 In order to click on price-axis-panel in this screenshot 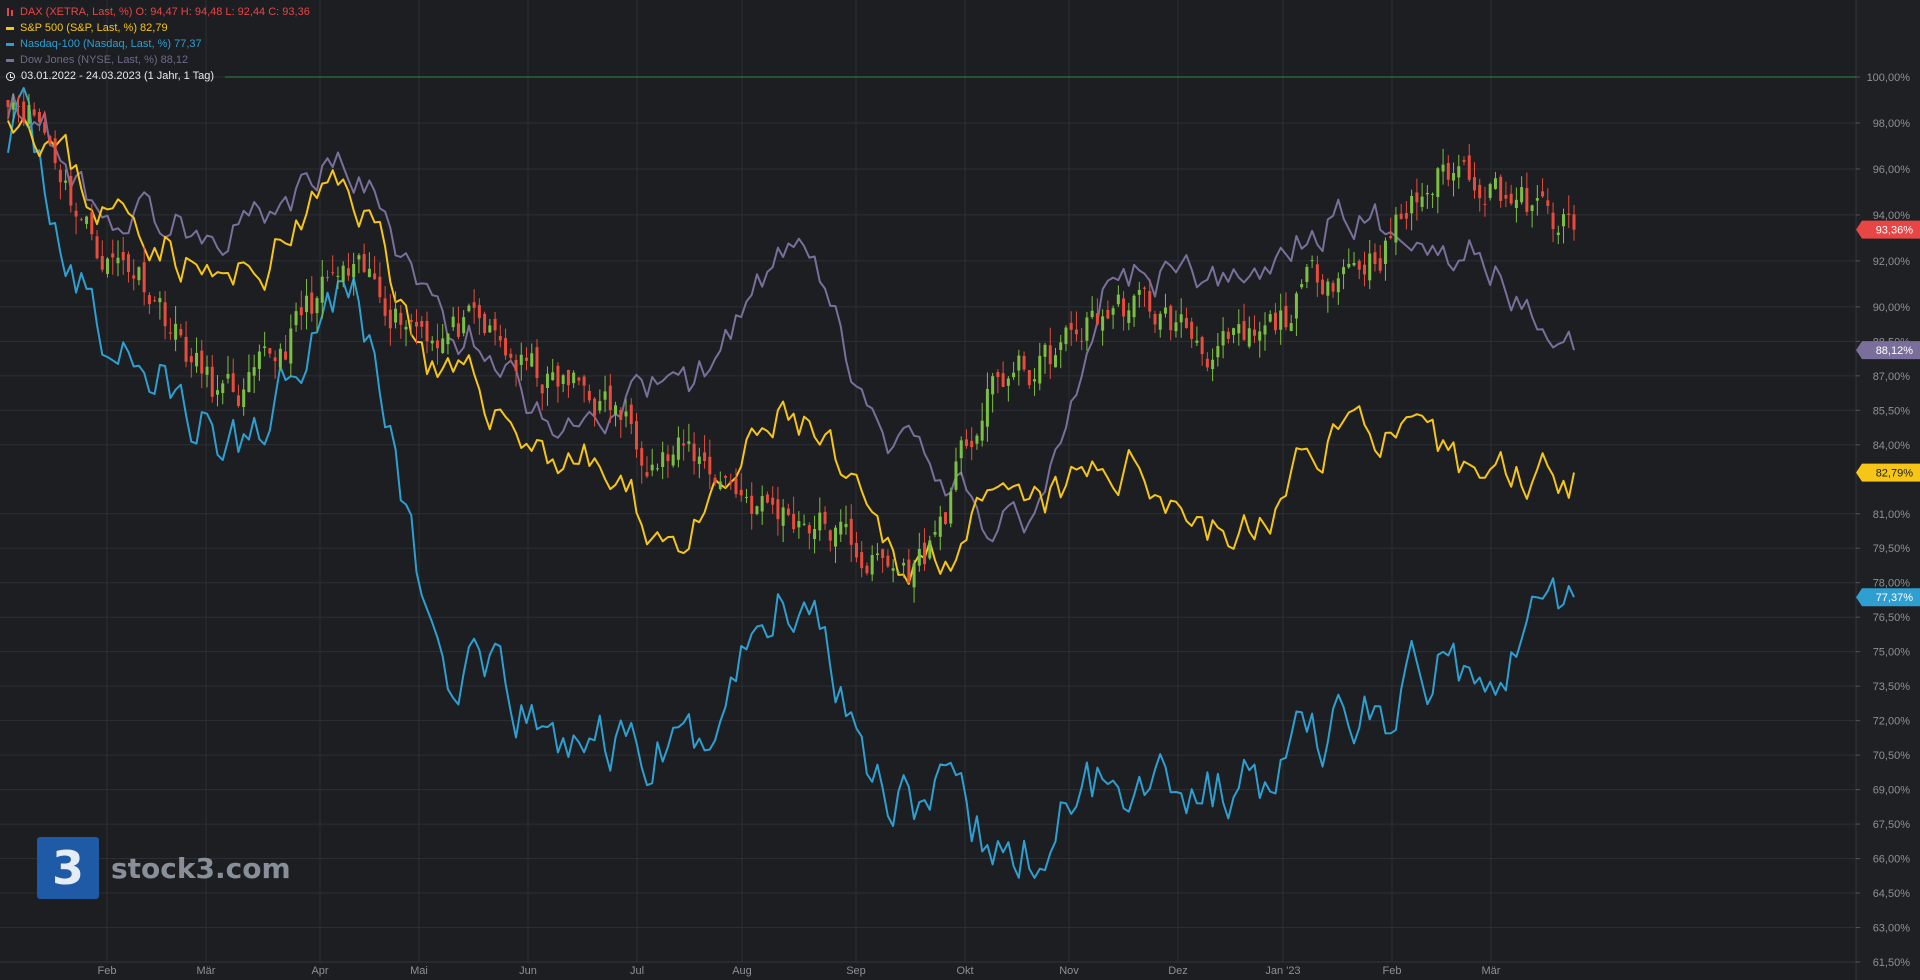, I will do `click(1888, 490)`.